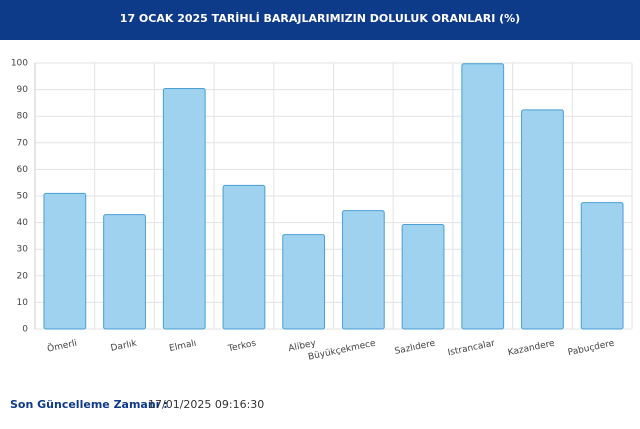  What do you see at coordinates (23, 117) in the screenshot?
I see `y-tick-label: 80` at bounding box center [23, 117].